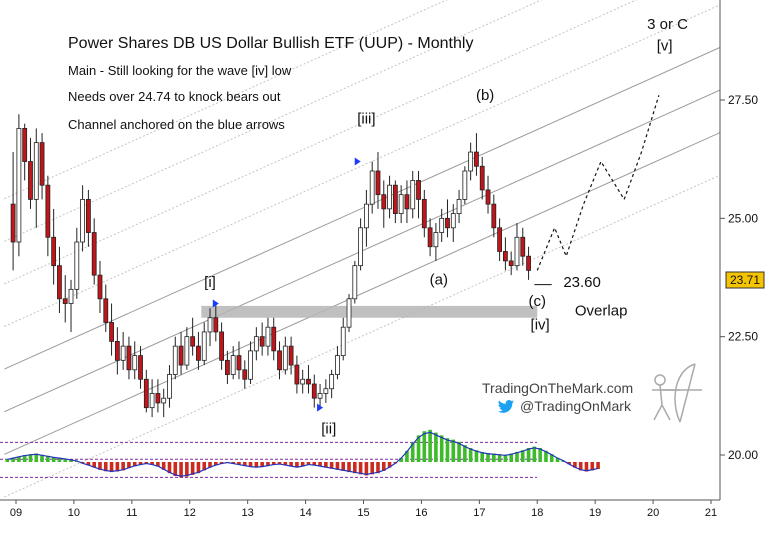  I want to click on x-tick-label: 14, so click(305, 513).